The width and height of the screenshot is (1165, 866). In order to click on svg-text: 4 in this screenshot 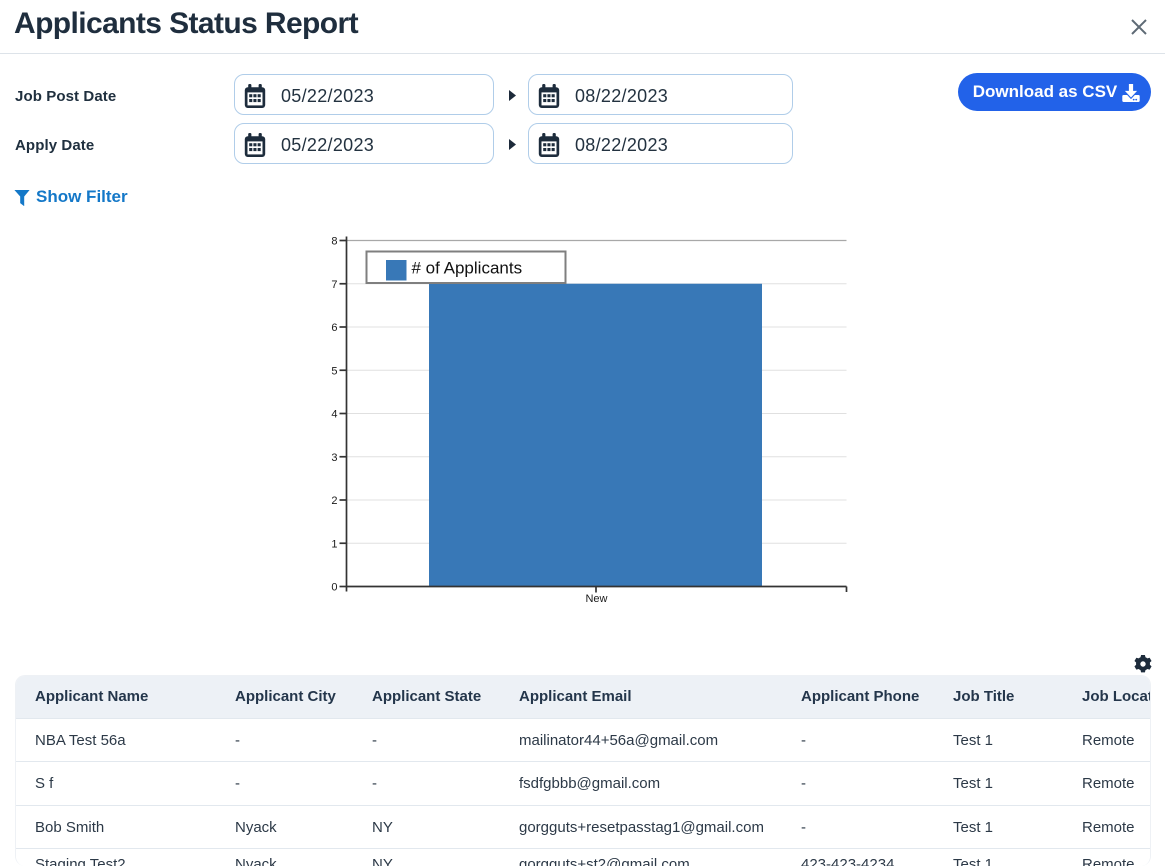, I will do `click(334, 415)`.